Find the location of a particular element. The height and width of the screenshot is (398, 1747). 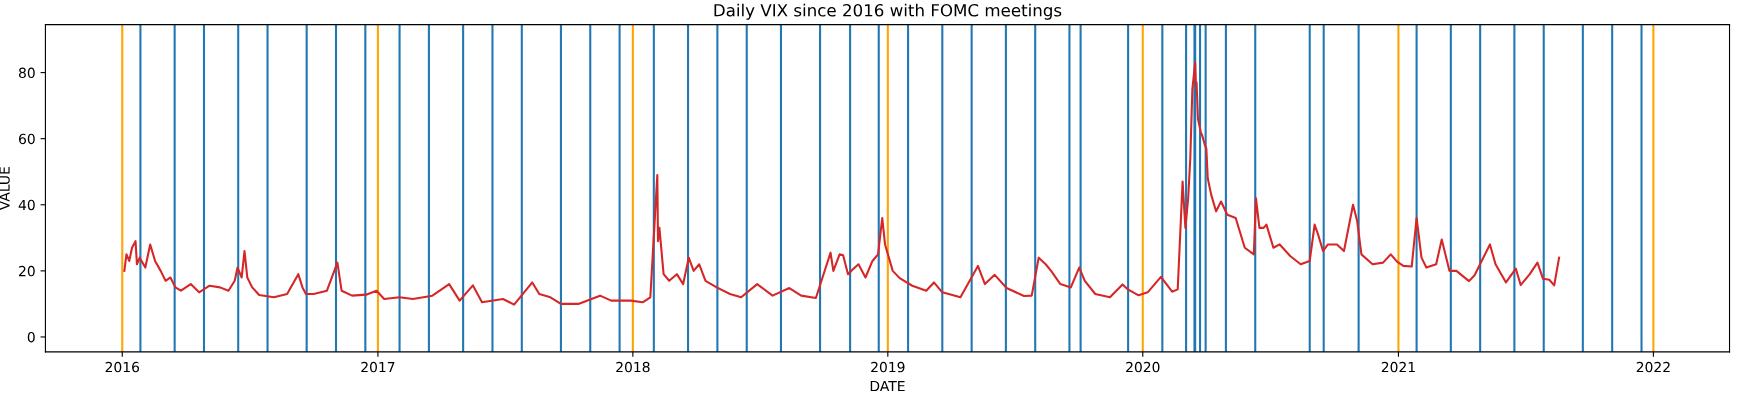

x-tick-label: 2020 is located at coordinates (1143, 367).